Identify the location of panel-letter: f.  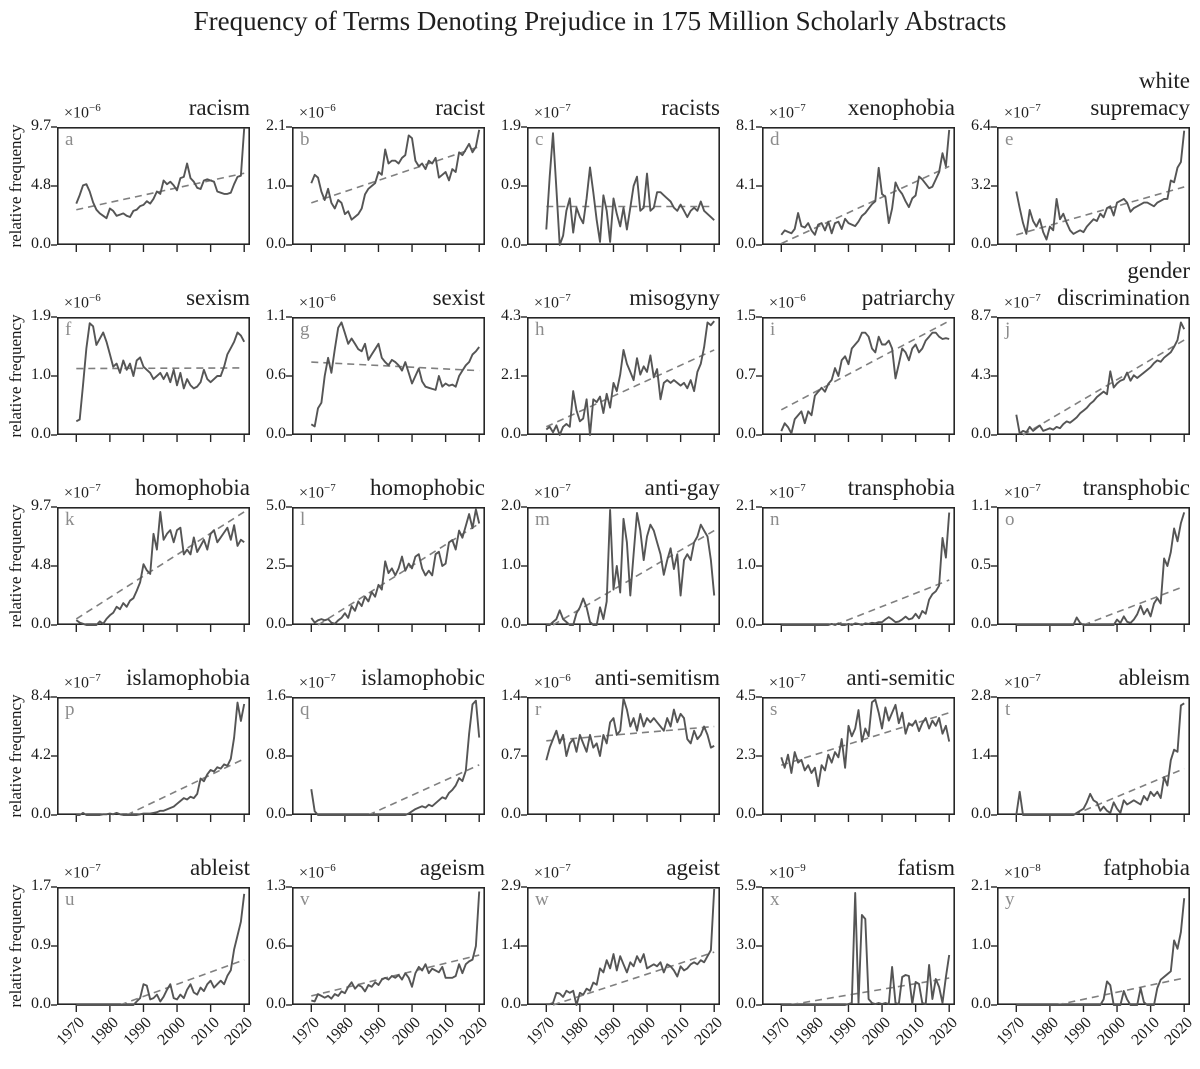
(68, 329).